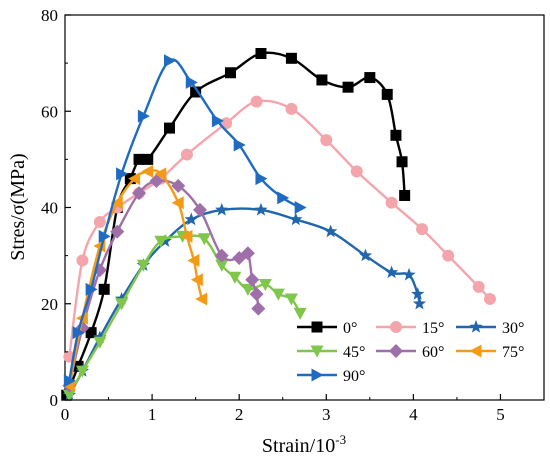 Image resolution: width=550 pixels, height=464 pixels. I want to click on legend-label: 30°, so click(513, 328).